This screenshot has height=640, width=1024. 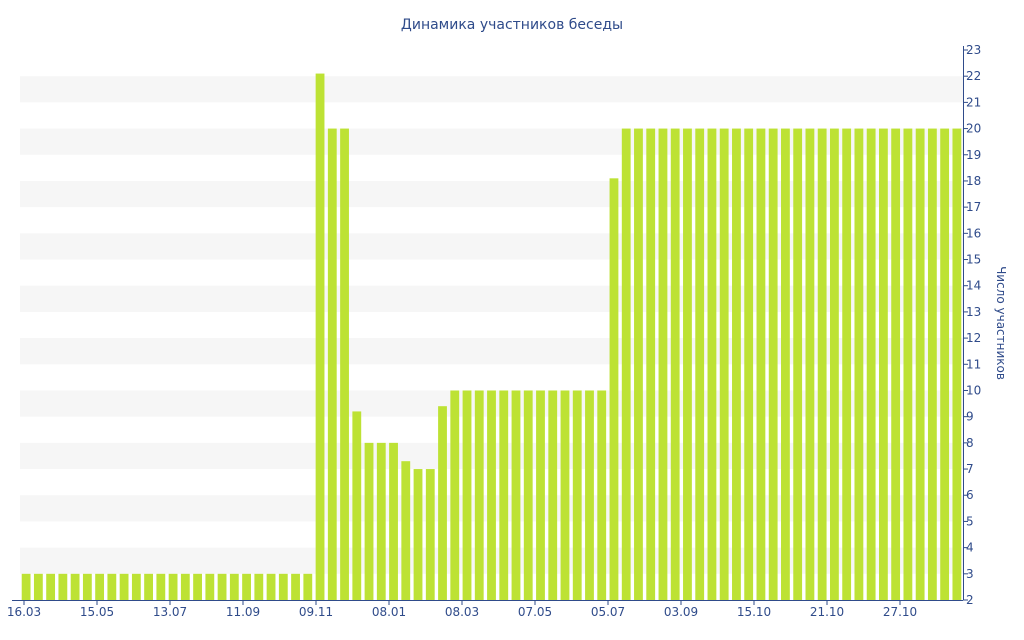 I want to click on x-tick-label: 21.10, so click(x=827, y=612).